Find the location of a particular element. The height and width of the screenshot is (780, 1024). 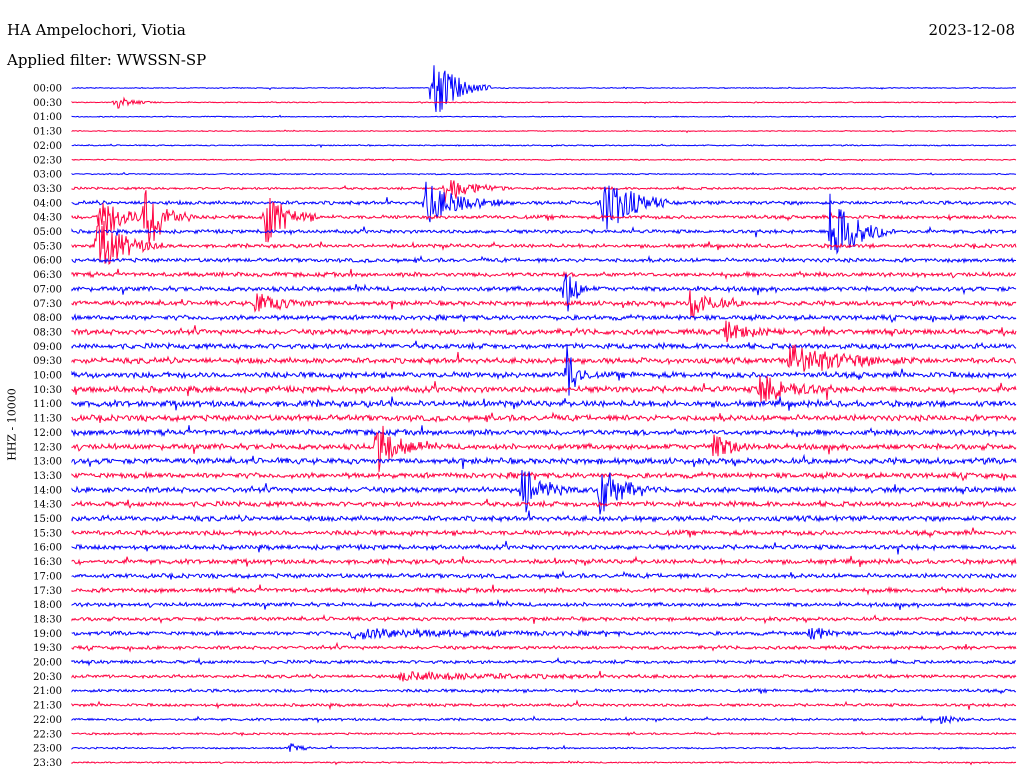

time-tick-label: 19:00 is located at coordinates (47, 634).